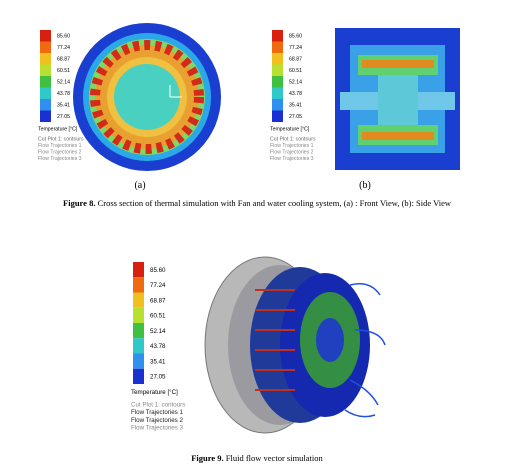 This screenshot has width=515, height=470. What do you see at coordinates (207, 458) in the screenshot?
I see `caption-label: Figure 9.` at bounding box center [207, 458].